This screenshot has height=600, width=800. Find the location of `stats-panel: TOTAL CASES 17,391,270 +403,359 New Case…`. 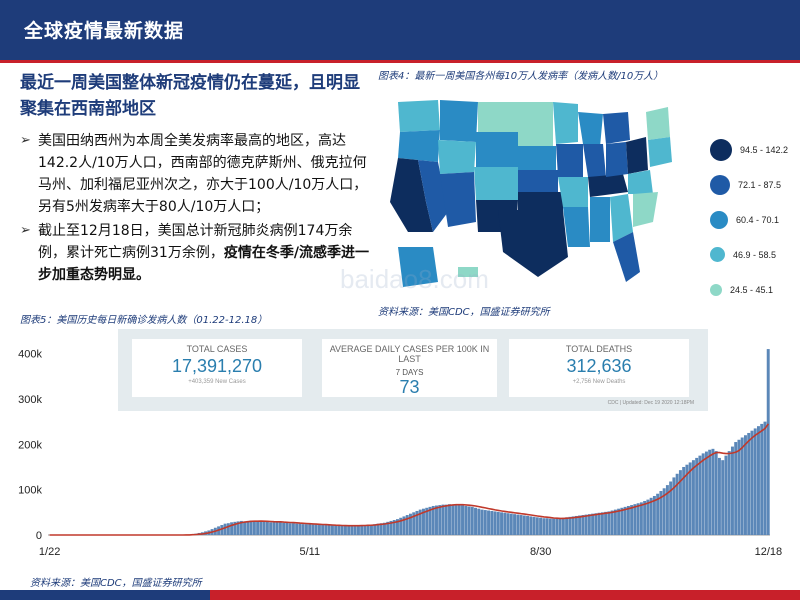

stats-panel: TOTAL CASES 17,391,270 +403,359 New Case… is located at coordinates (413, 370).